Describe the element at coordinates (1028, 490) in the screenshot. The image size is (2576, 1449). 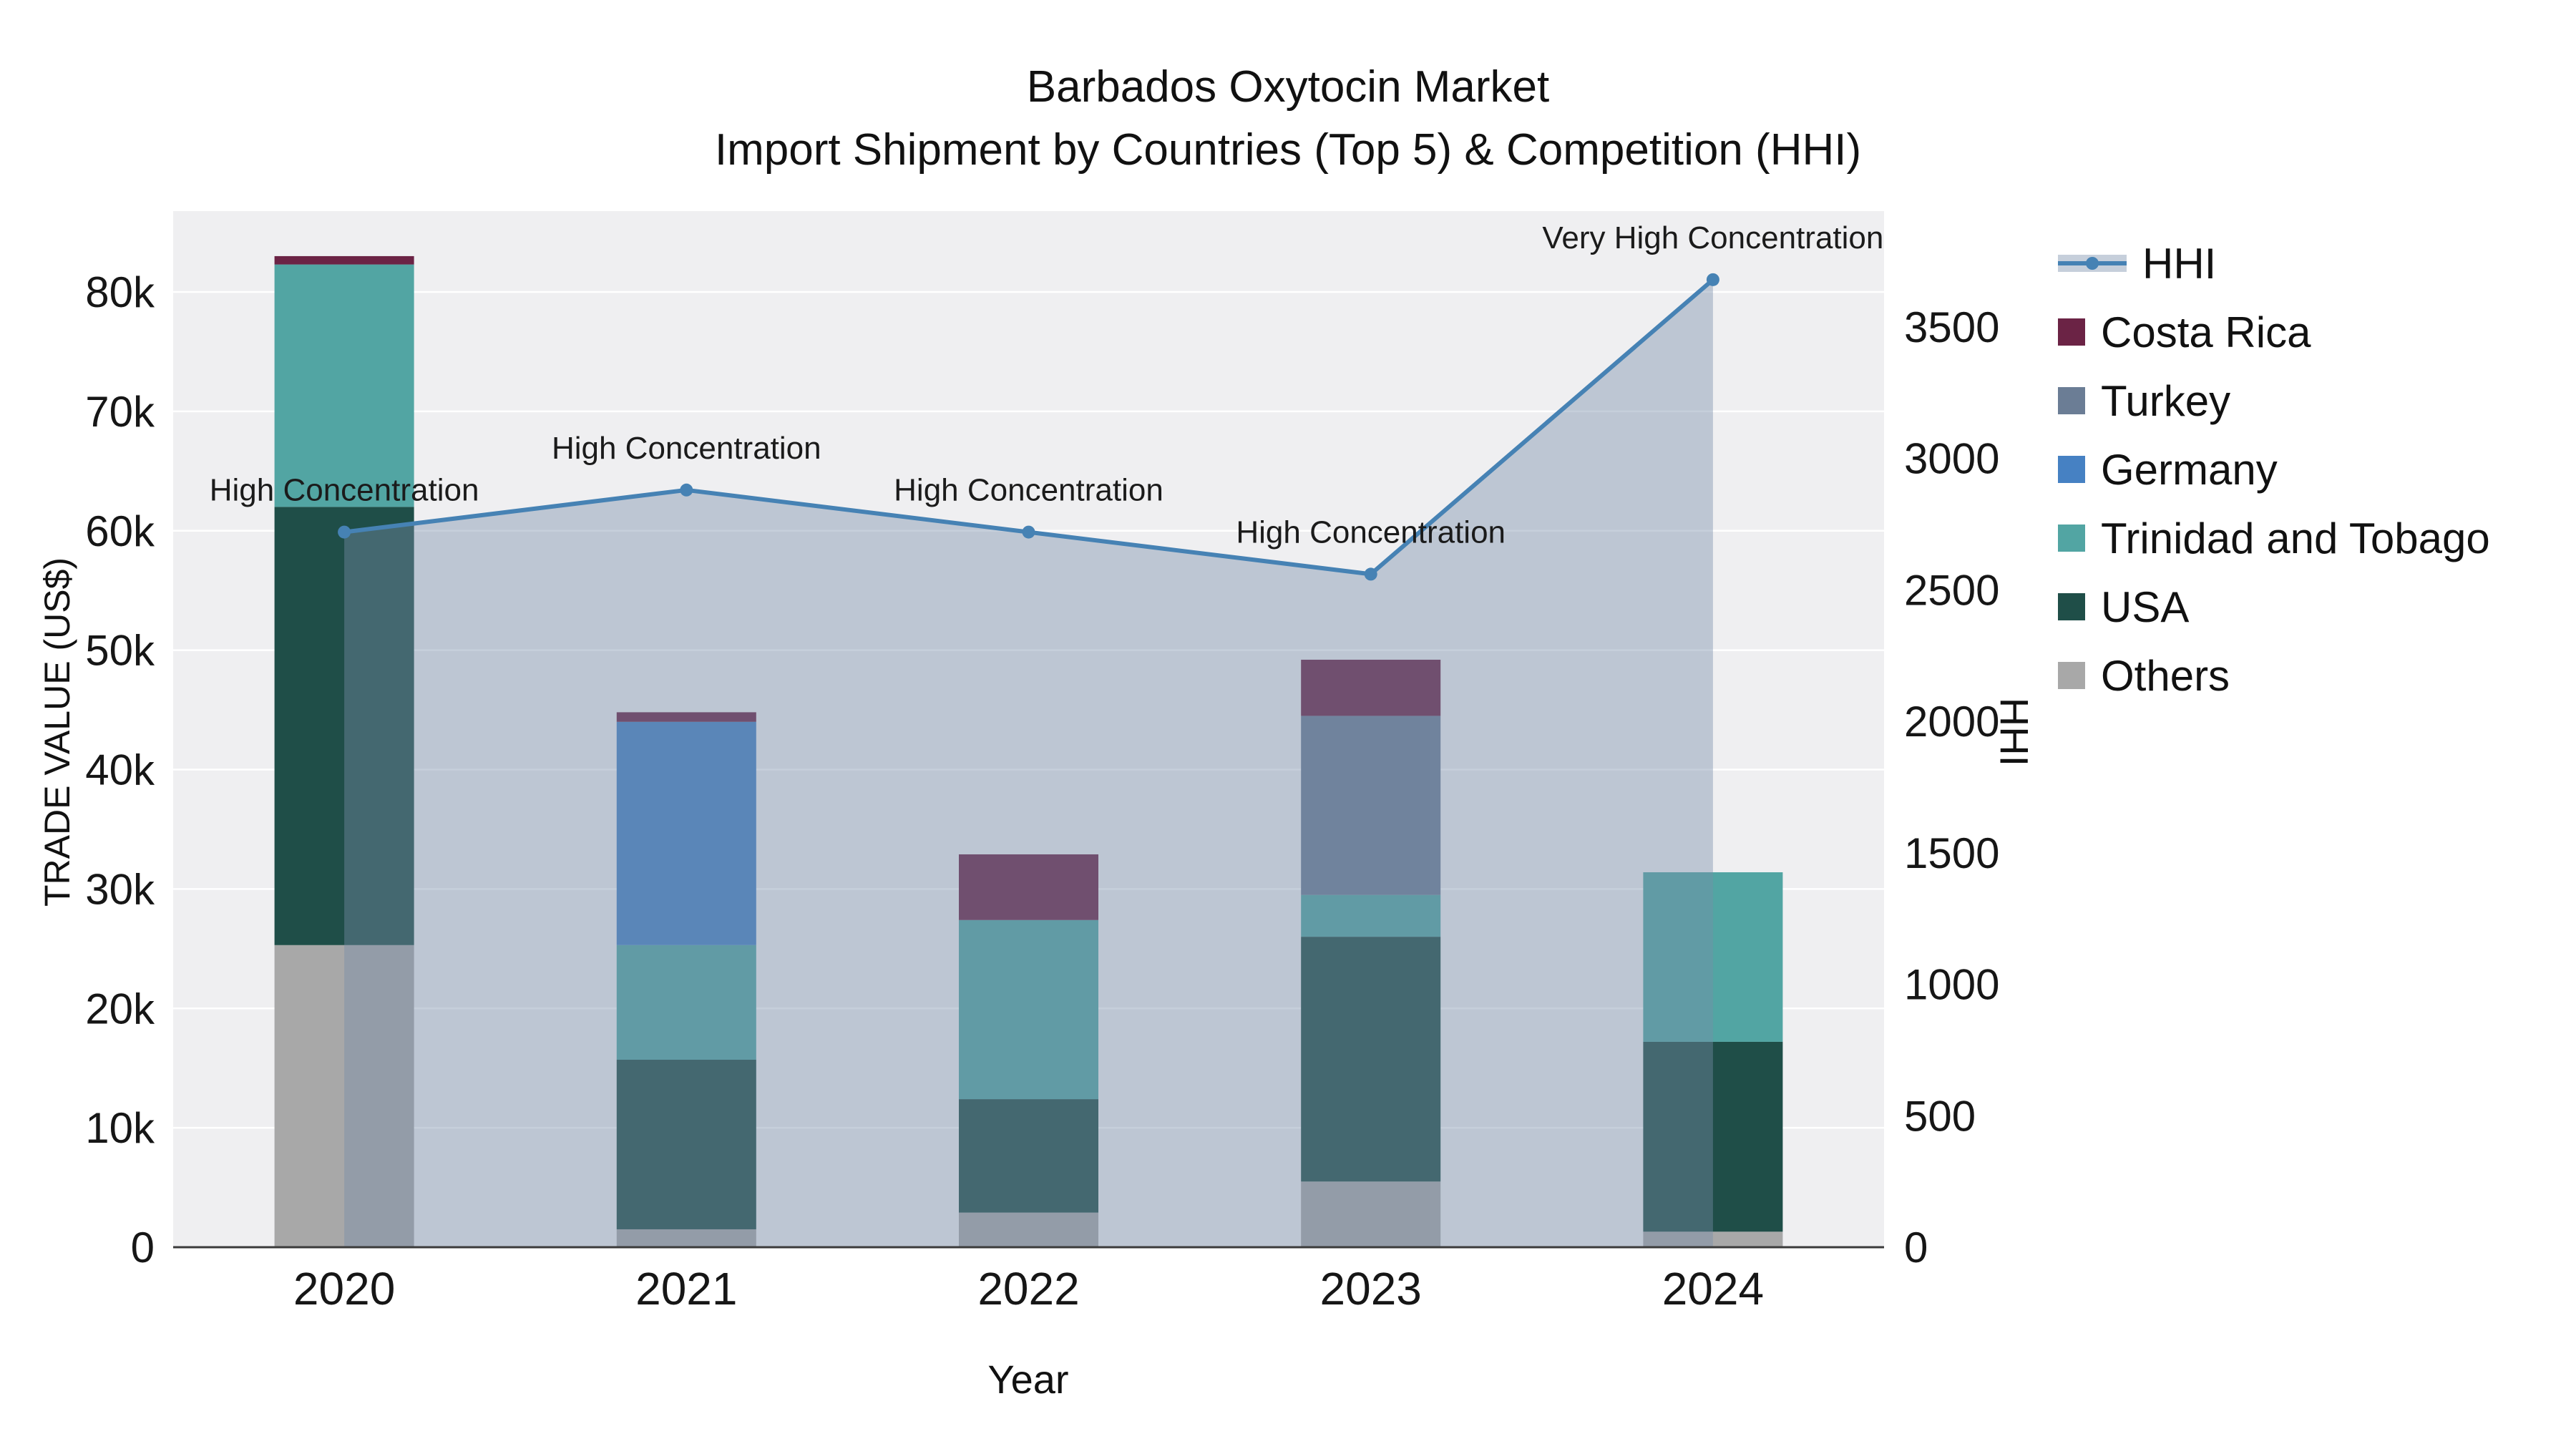
I see `annotation-2022: High Concentration` at that location.